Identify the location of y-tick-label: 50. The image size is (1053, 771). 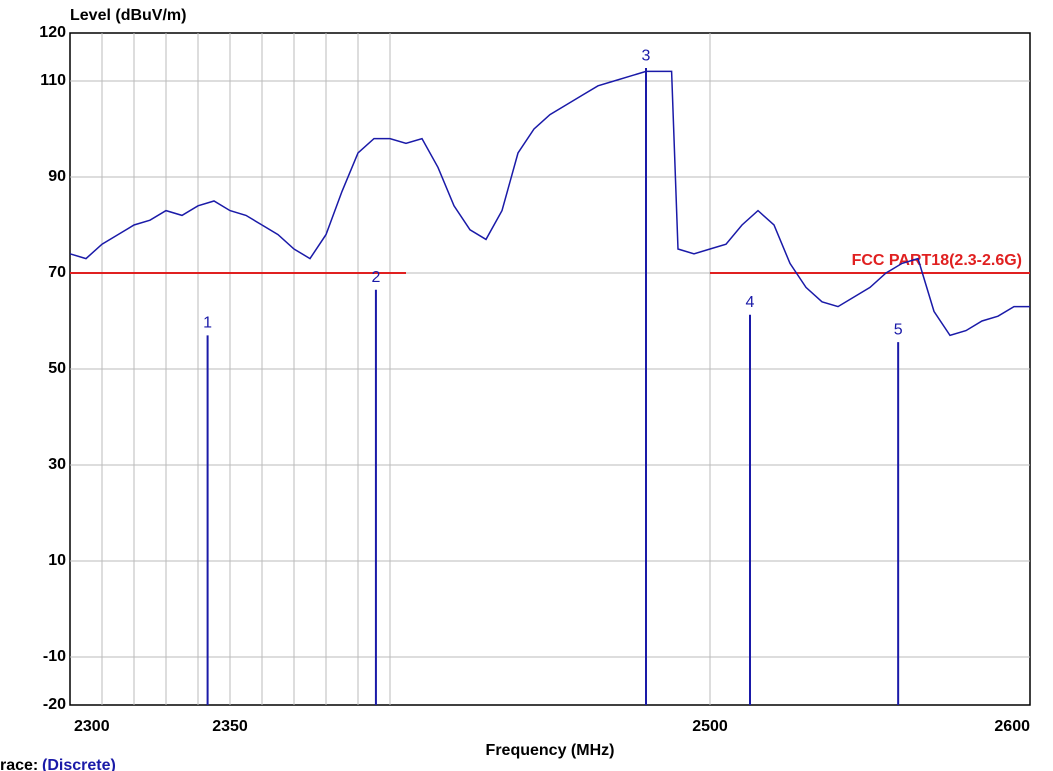
(57, 368).